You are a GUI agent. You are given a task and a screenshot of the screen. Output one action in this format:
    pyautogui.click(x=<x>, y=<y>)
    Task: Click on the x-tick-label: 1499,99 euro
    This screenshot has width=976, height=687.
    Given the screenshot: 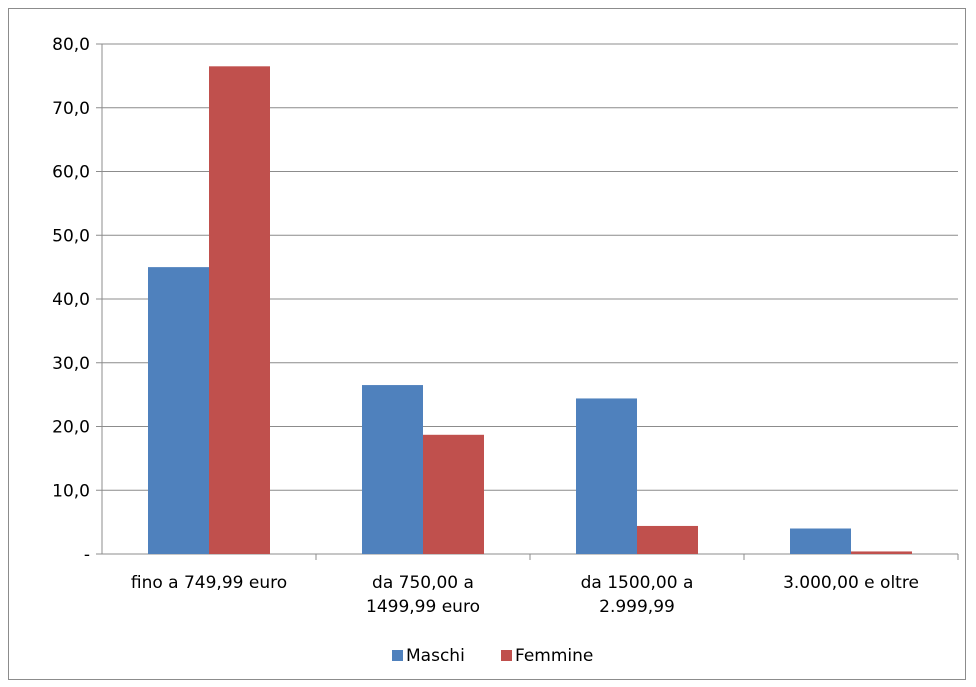 What is the action you would take?
    pyautogui.click(x=423, y=607)
    